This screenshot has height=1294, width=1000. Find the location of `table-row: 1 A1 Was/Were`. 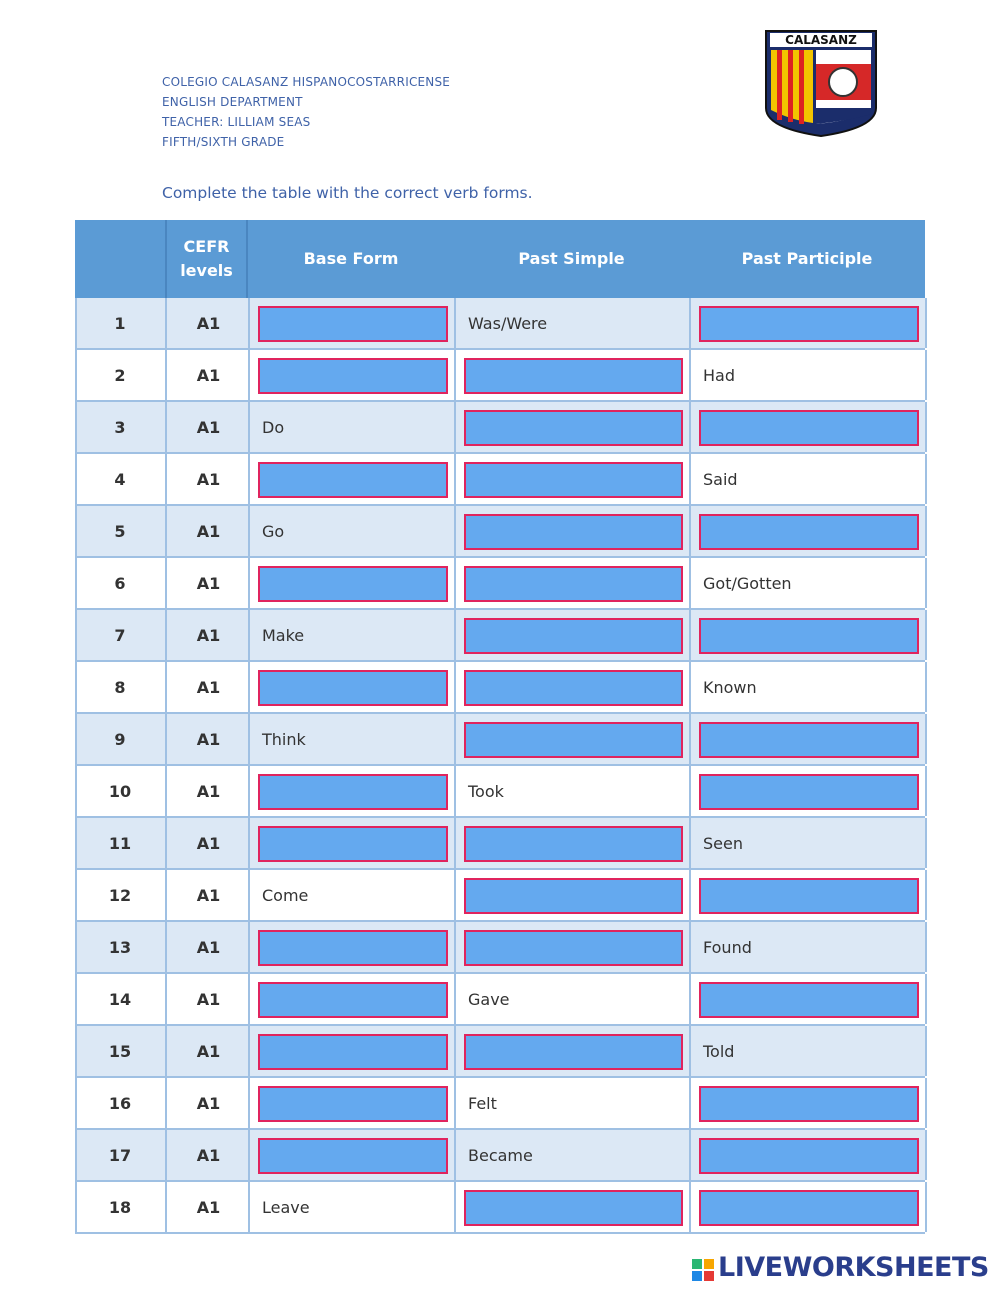

table-row: 1 A1 Was/Were is located at coordinates (501, 324).